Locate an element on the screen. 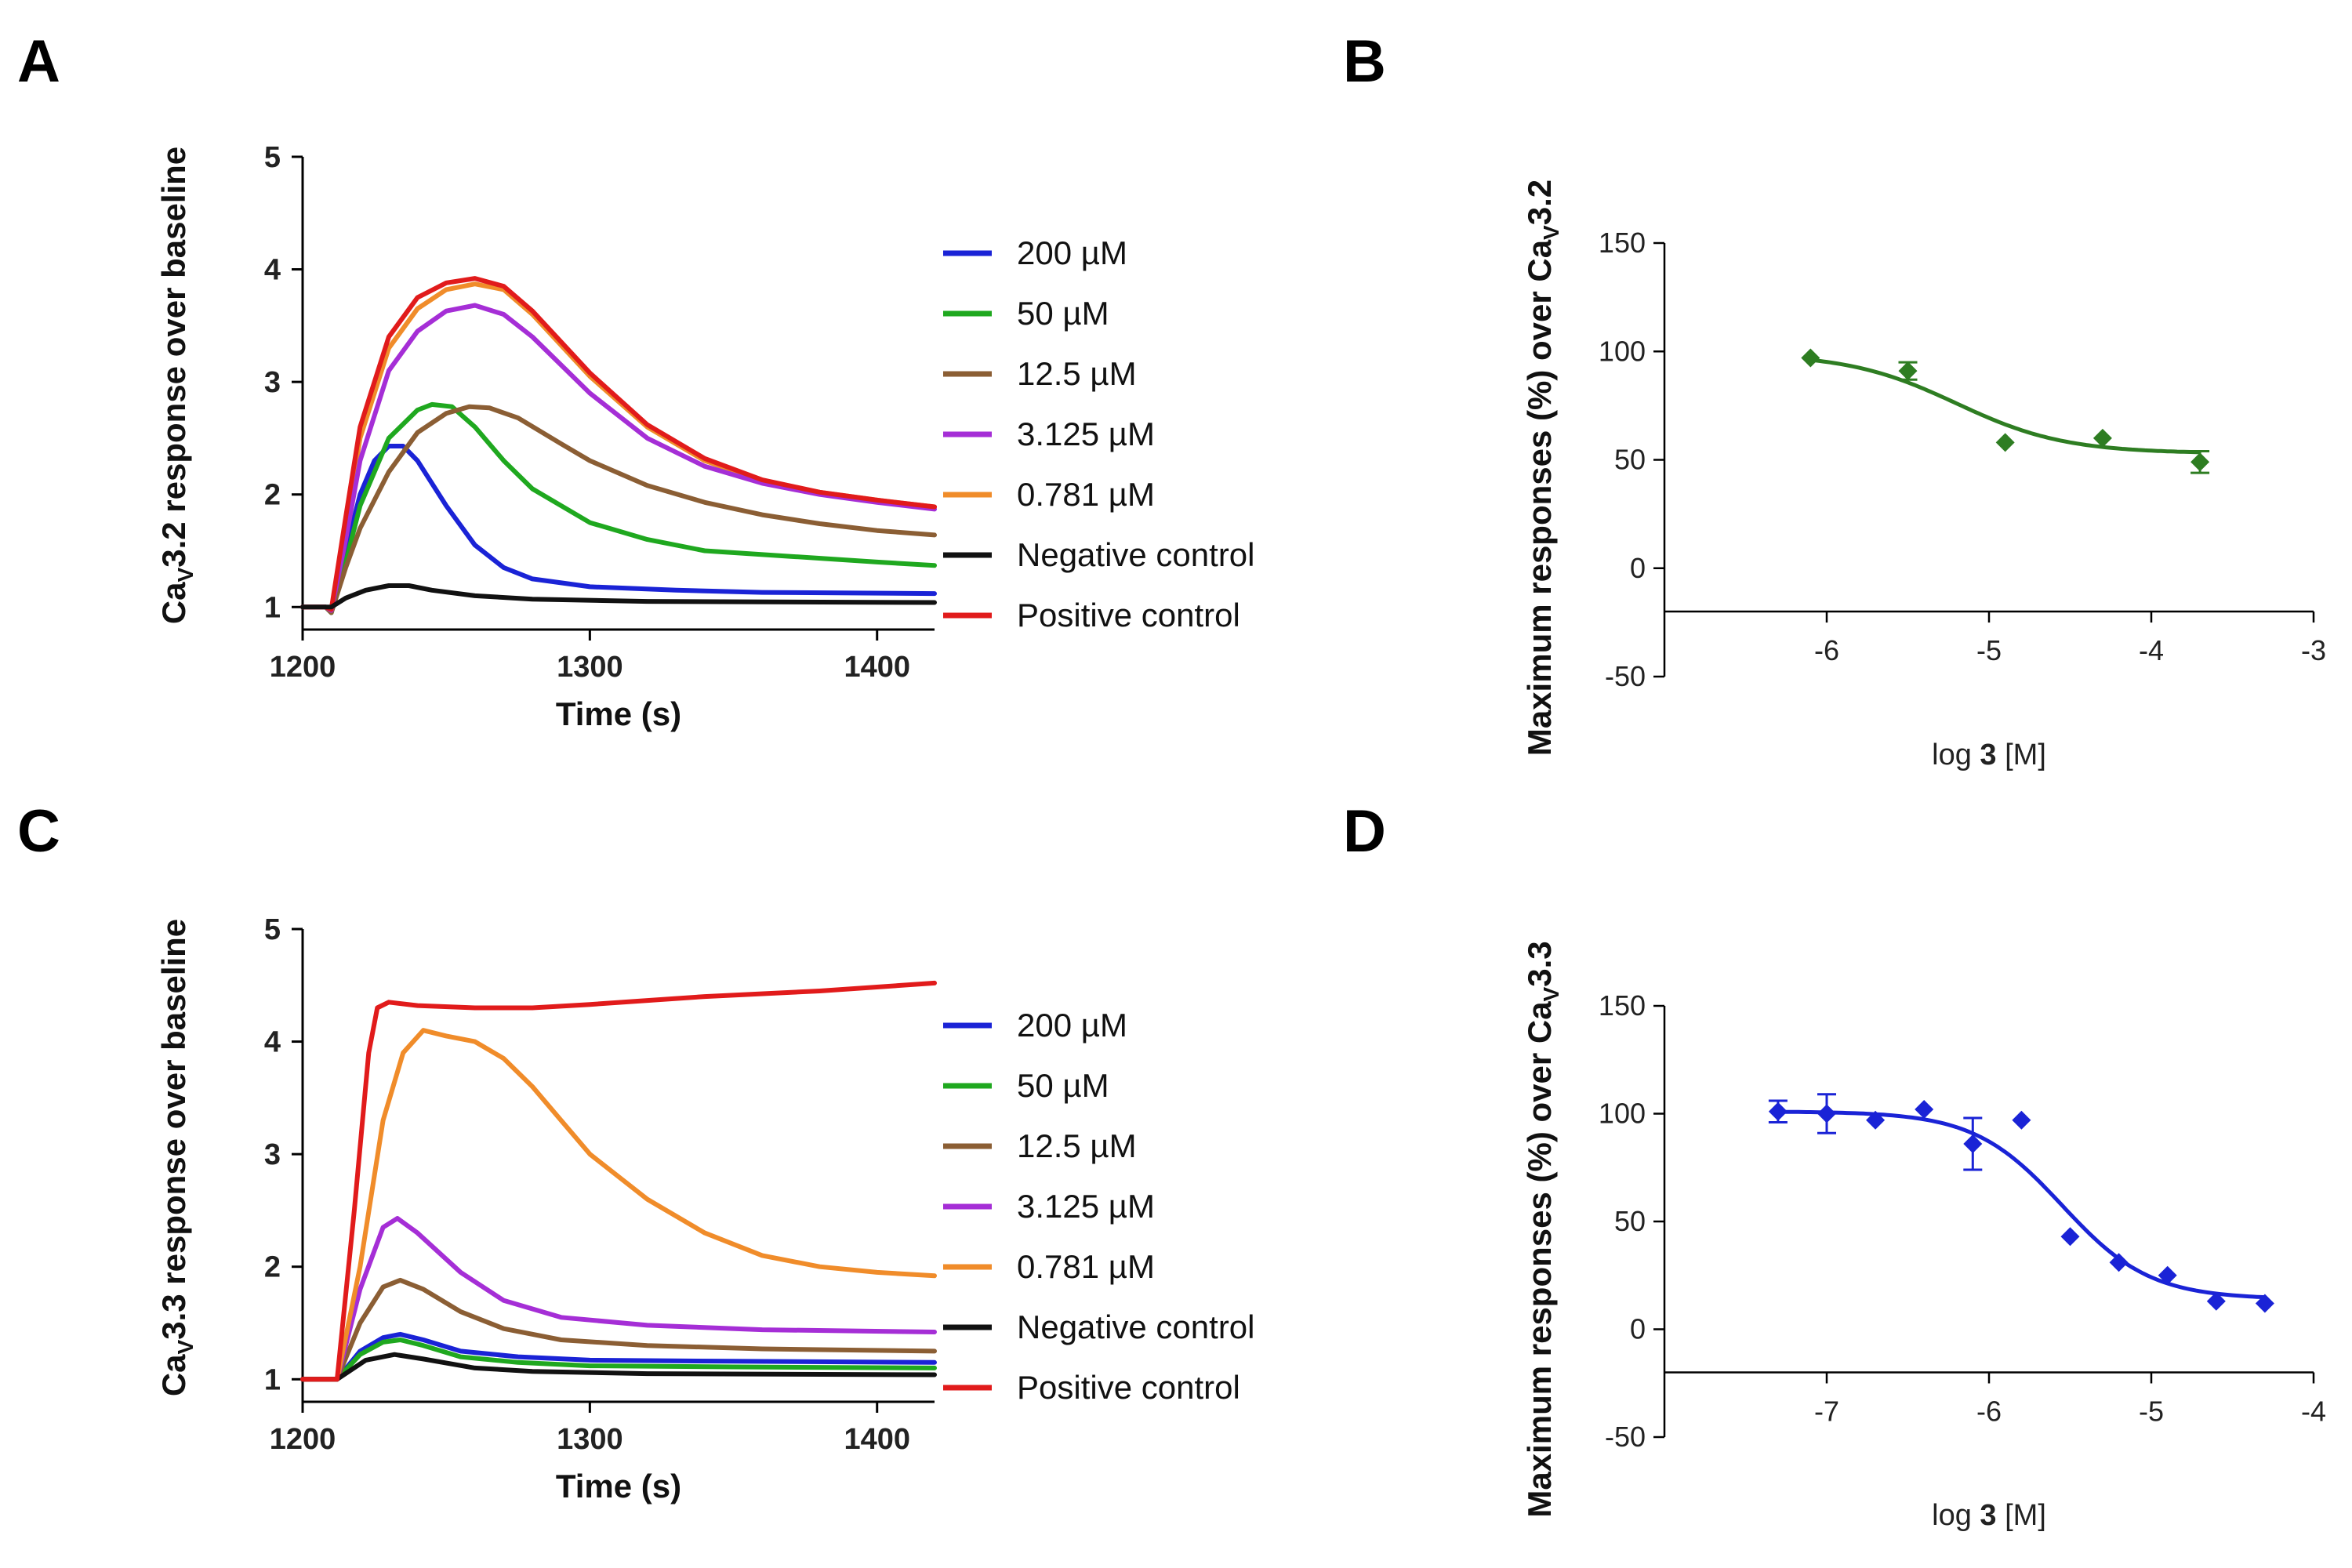 Image resolution: width=2352 pixels, height=1568 pixels. legend-label: 200 µM is located at coordinates (1072, 1025).